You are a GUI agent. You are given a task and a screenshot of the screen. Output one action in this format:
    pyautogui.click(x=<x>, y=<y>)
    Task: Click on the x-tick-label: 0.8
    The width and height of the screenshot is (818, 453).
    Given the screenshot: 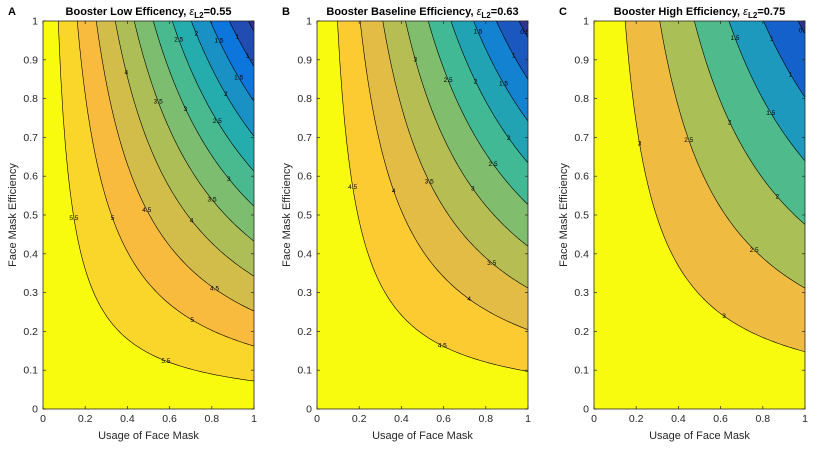 What is the action you would take?
    pyautogui.click(x=762, y=419)
    